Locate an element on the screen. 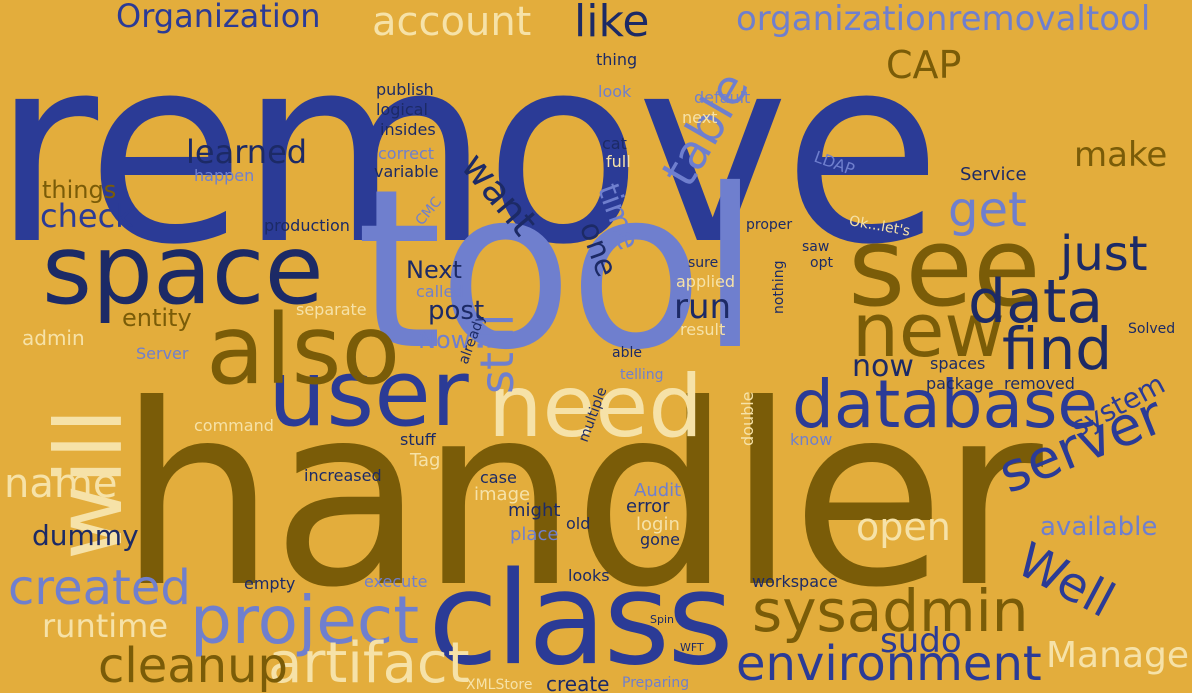 Image resolution: width=1192 pixels, height=693 pixels. word-check: check is located at coordinates (87, 216).